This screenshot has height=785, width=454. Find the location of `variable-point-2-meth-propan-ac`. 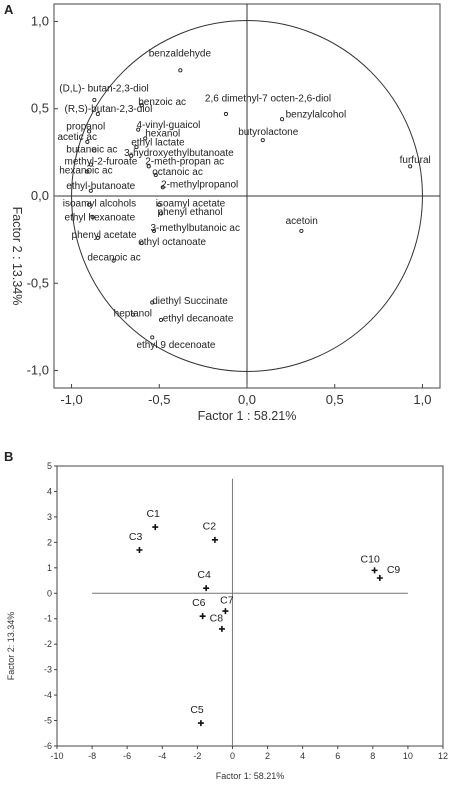

variable-point-2-meth-propan-ac is located at coordinates (148, 166).